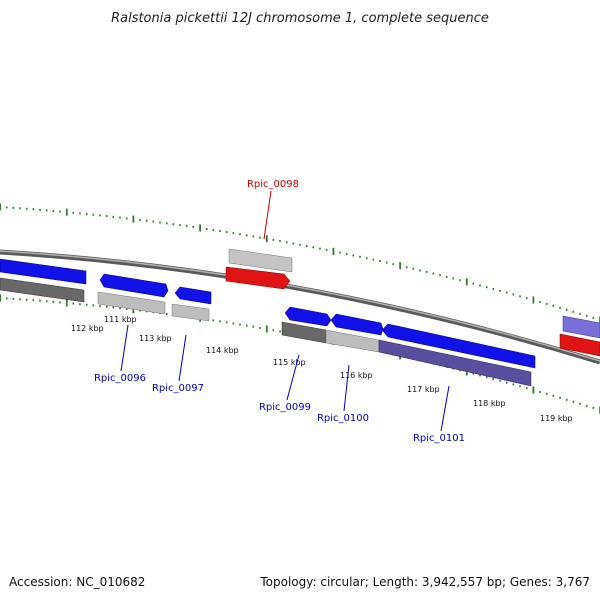 The width and height of the screenshot is (600, 600). Describe the element at coordinates (343, 418) in the screenshot. I see `gene-label-rpic-0100: Rpic_0100` at that location.